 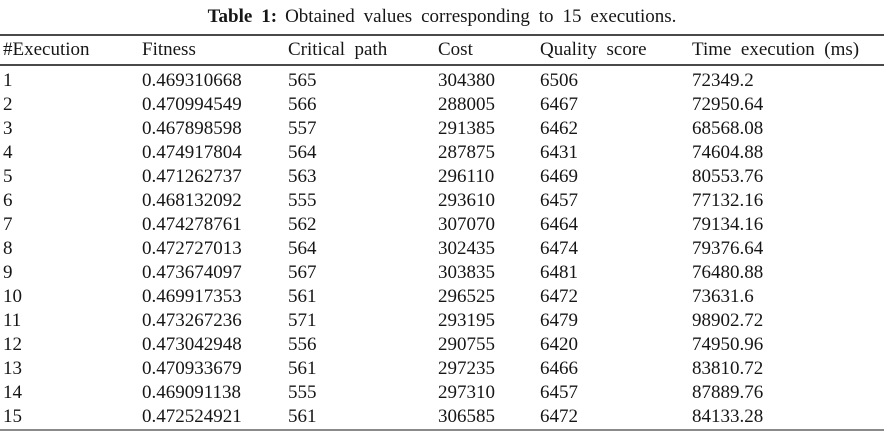 What do you see at coordinates (192, 80) in the screenshot?
I see `cell-fitness: 0.469310668` at bounding box center [192, 80].